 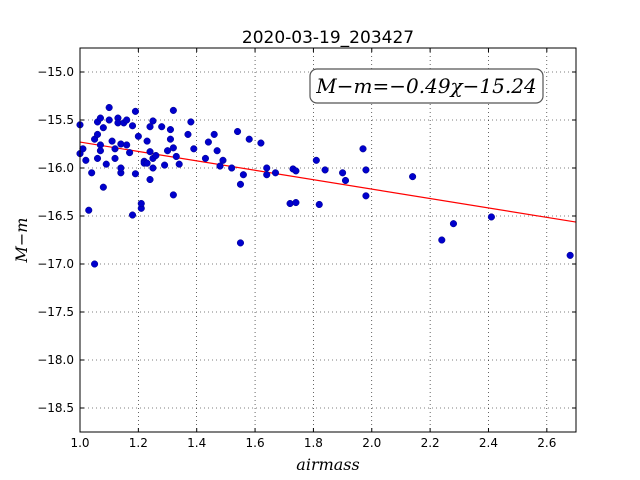 I want to click on y-tick-label: −16.5, so click(x=55, y=216).